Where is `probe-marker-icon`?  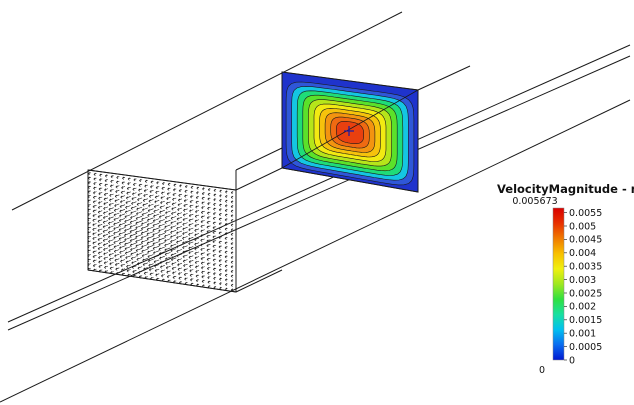 probe-marker-icon is located at coordinates (349, 131).